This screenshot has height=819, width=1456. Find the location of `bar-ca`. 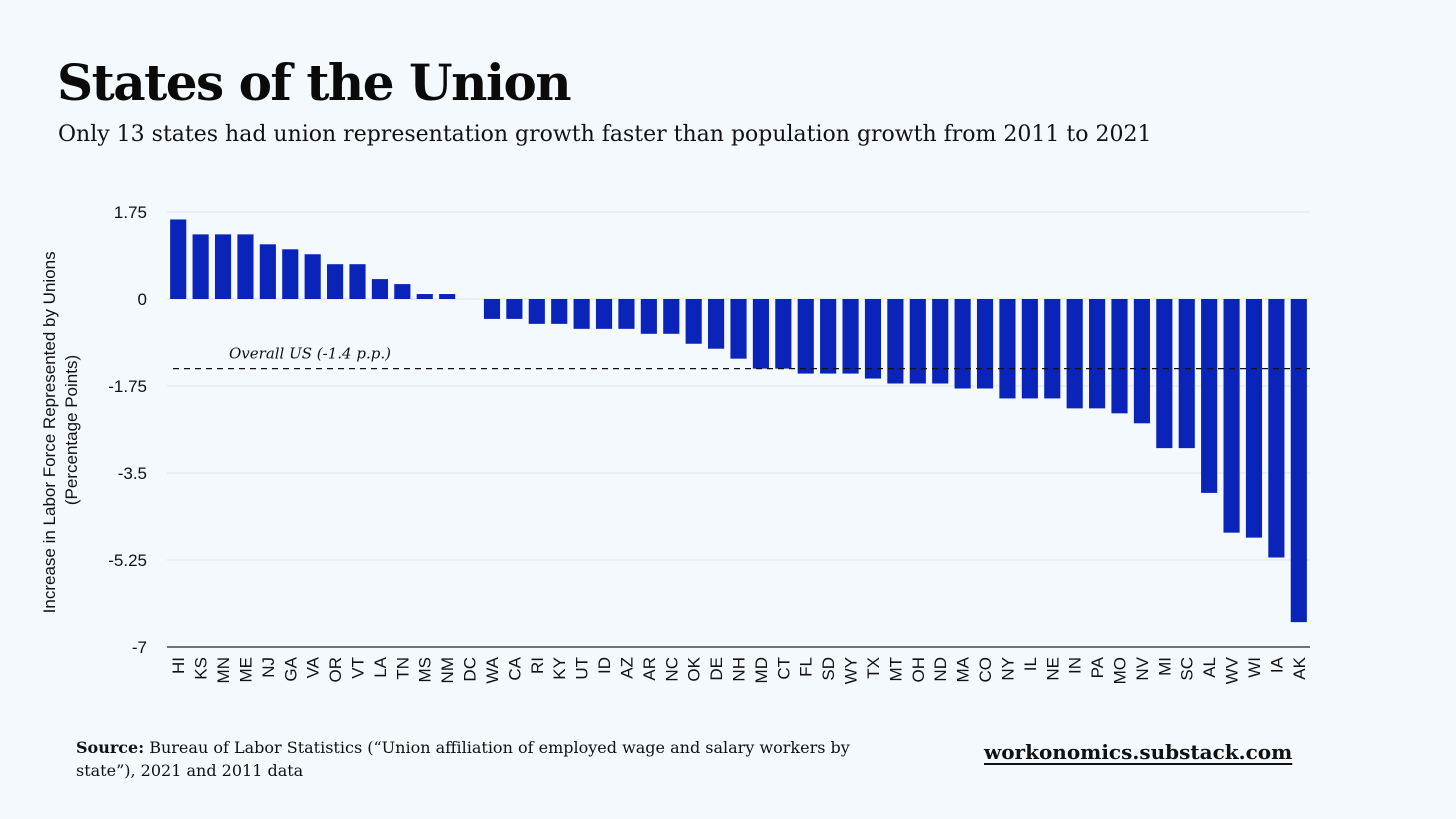

bar-ca is located at coordinates (514, 309).